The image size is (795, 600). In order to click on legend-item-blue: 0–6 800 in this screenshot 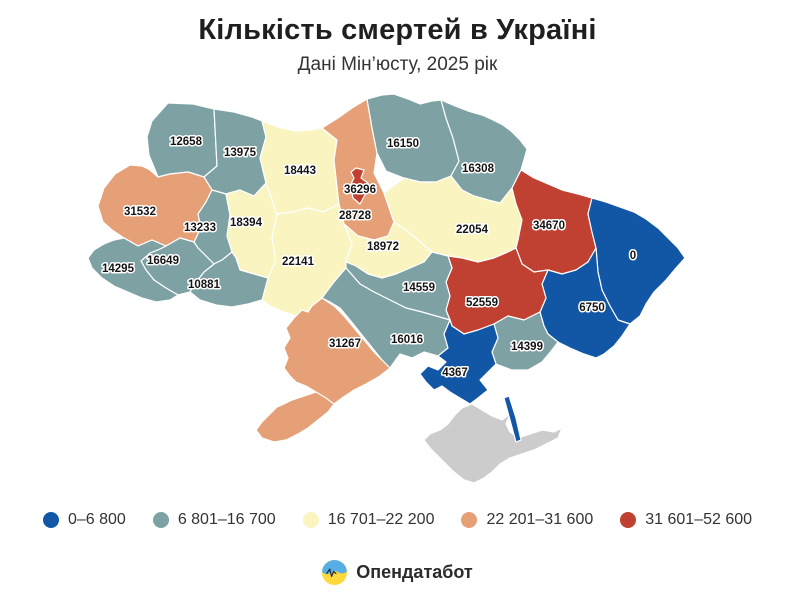, I will do `click(84, 520)`.